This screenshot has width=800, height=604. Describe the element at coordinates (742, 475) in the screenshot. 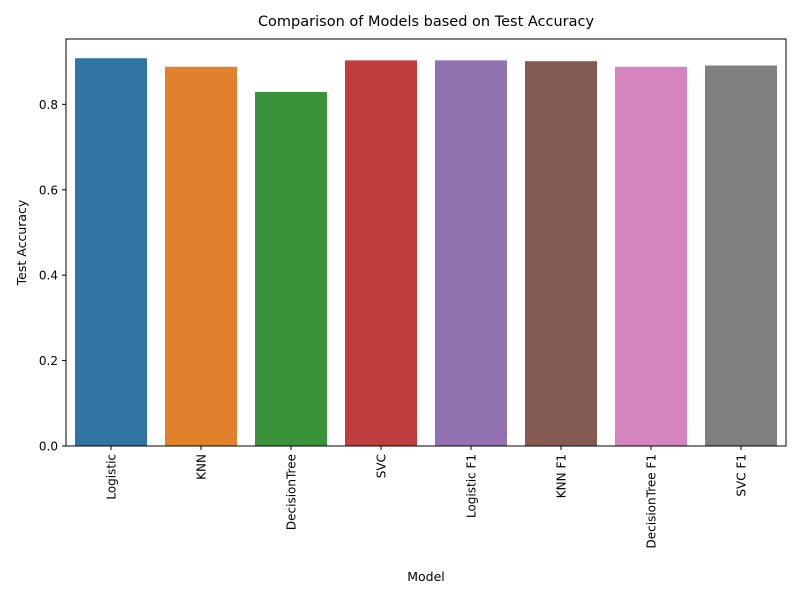

I see `x-tick-label: SVC F1` at that location.